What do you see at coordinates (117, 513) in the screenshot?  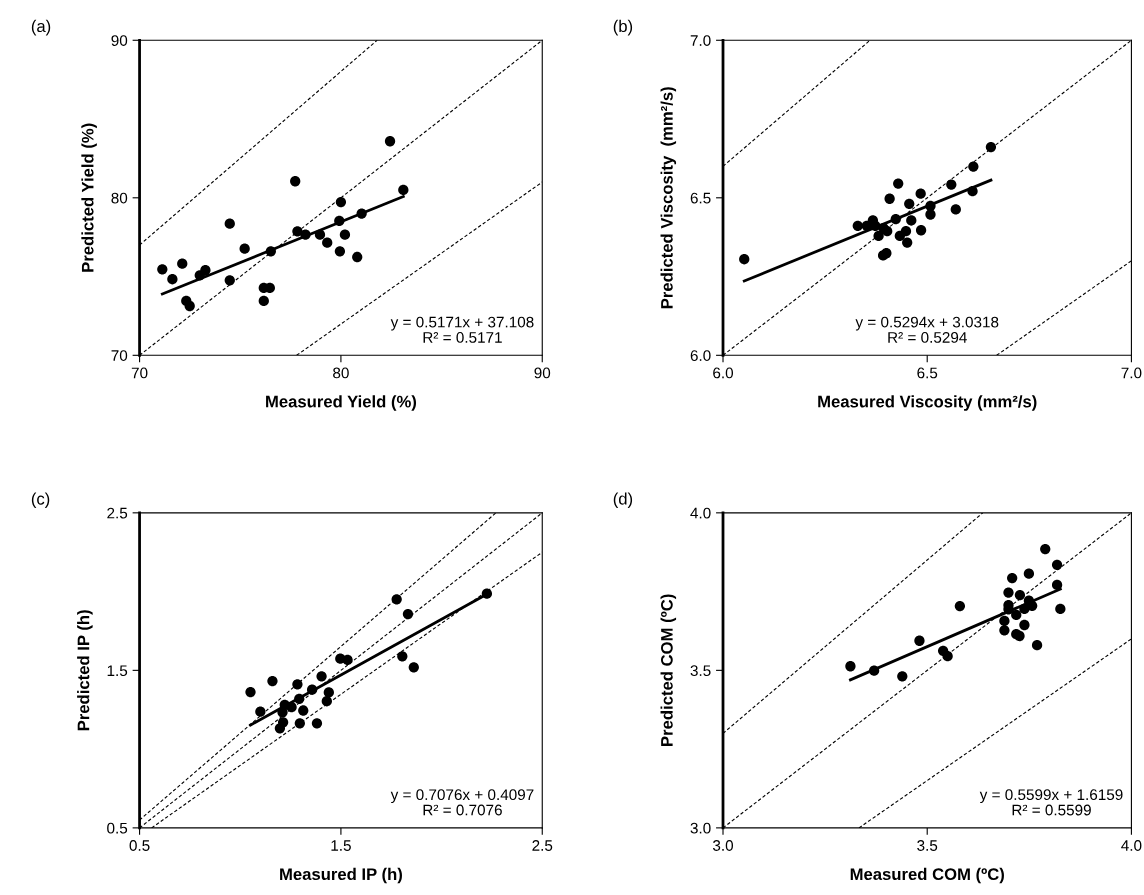 I see `y-tick-label: 2.5` at bounding box center [117, 513].